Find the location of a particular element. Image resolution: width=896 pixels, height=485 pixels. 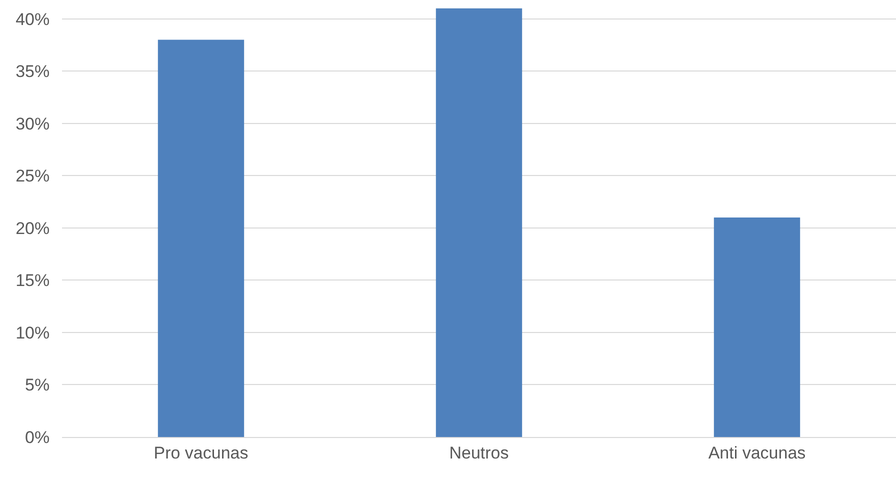

y-tick-label: 35% is located at coordinates (33, 72).